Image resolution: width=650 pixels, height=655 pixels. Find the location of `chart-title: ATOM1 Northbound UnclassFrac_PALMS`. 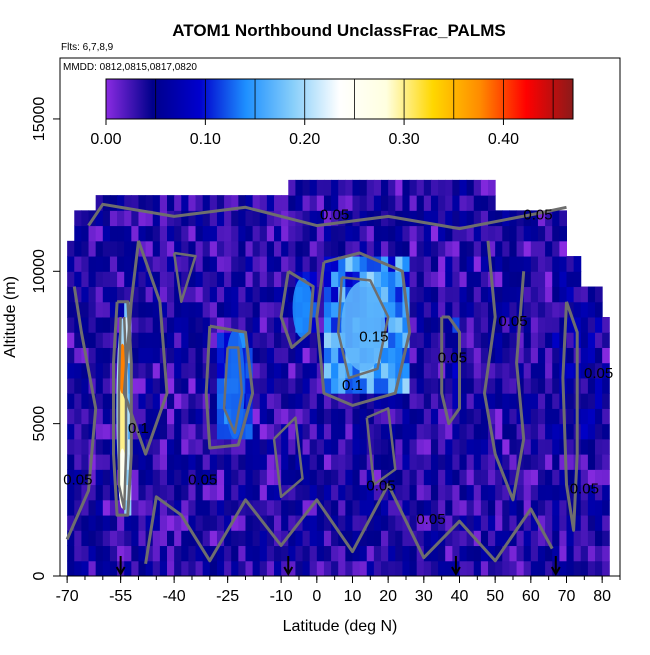

chart-title: ATOM1 Northbound UnclassFrac_PALMS is located at coordinates (338, 30).